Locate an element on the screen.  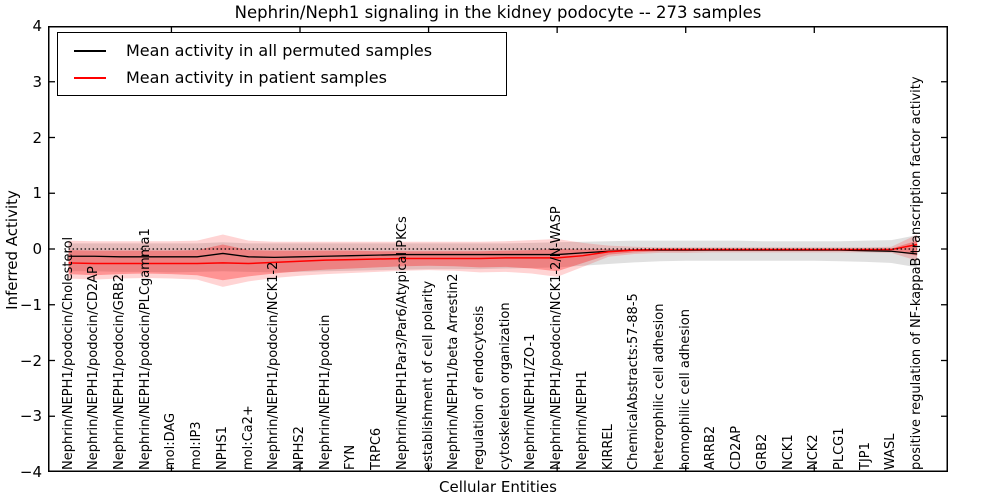
y-tick-label: 1 is located at coordinates (37, 193).